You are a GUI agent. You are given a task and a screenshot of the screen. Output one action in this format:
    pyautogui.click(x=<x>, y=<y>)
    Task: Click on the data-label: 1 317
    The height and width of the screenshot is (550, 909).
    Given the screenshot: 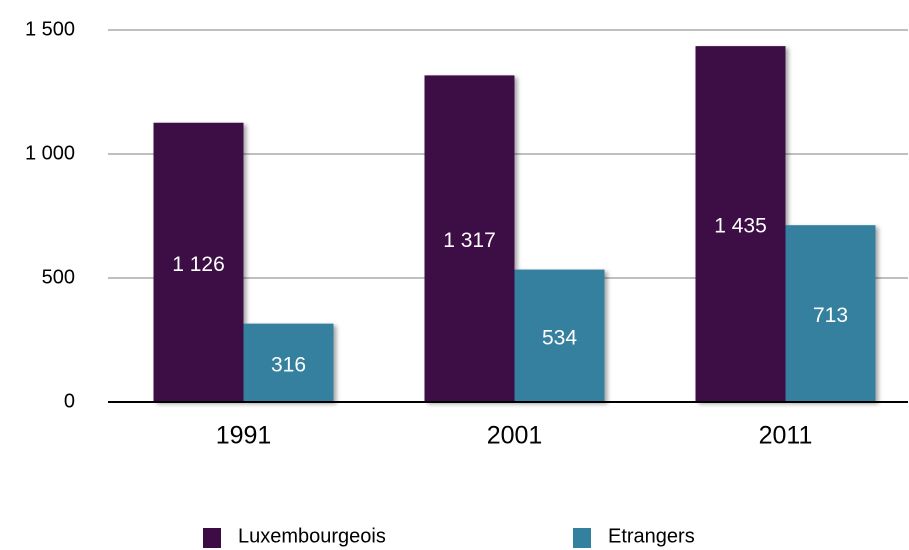 What is the action you would take?
    pyautogui.click(x=469, y=240)
    